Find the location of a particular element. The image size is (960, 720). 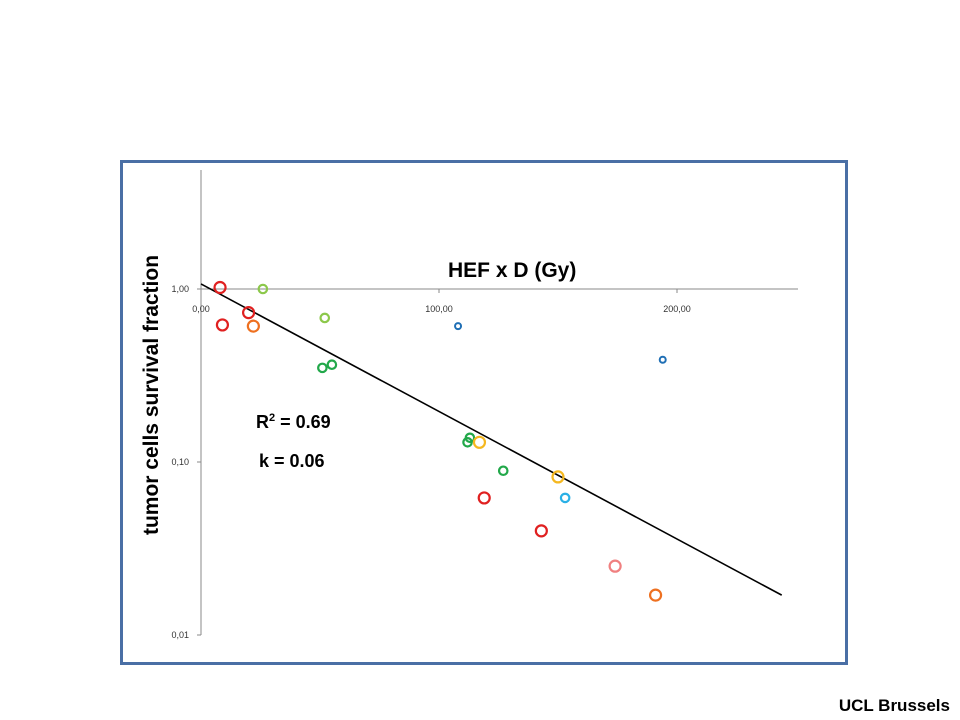

k-annotation: k = 0.06 is located at coordinates (292, 461).